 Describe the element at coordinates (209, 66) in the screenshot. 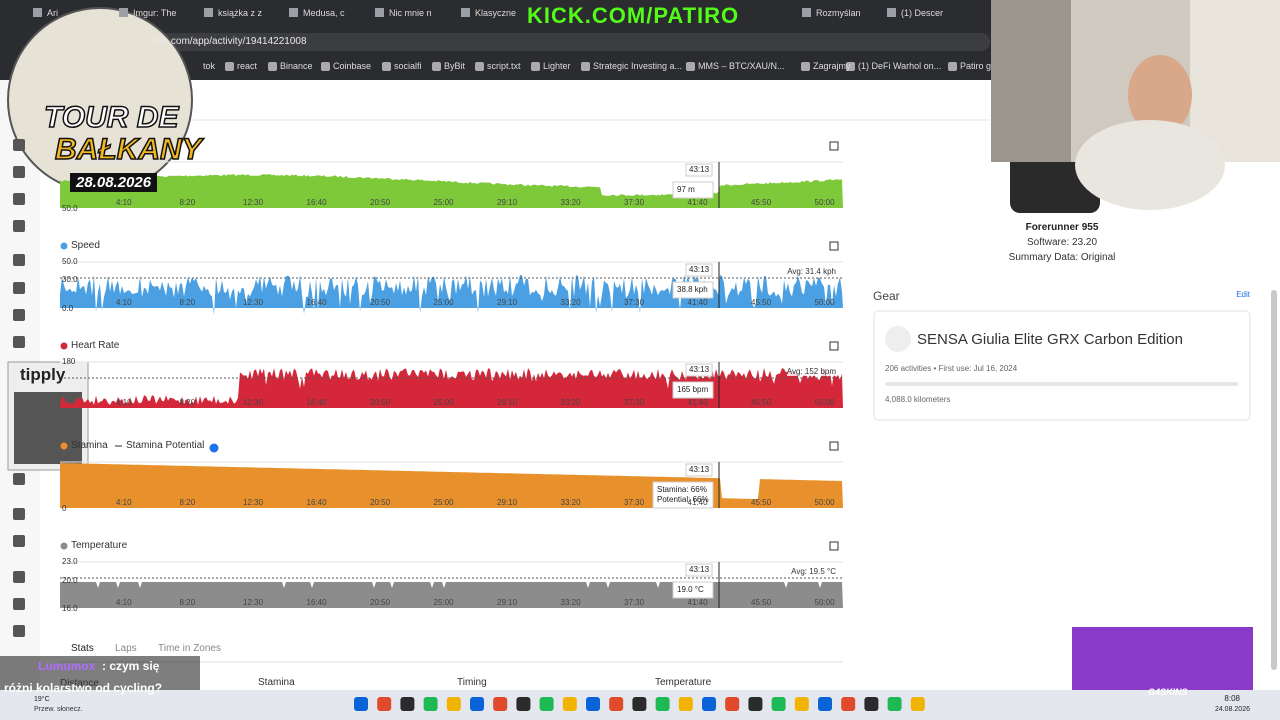

I see `bookmark: tok` at that location.